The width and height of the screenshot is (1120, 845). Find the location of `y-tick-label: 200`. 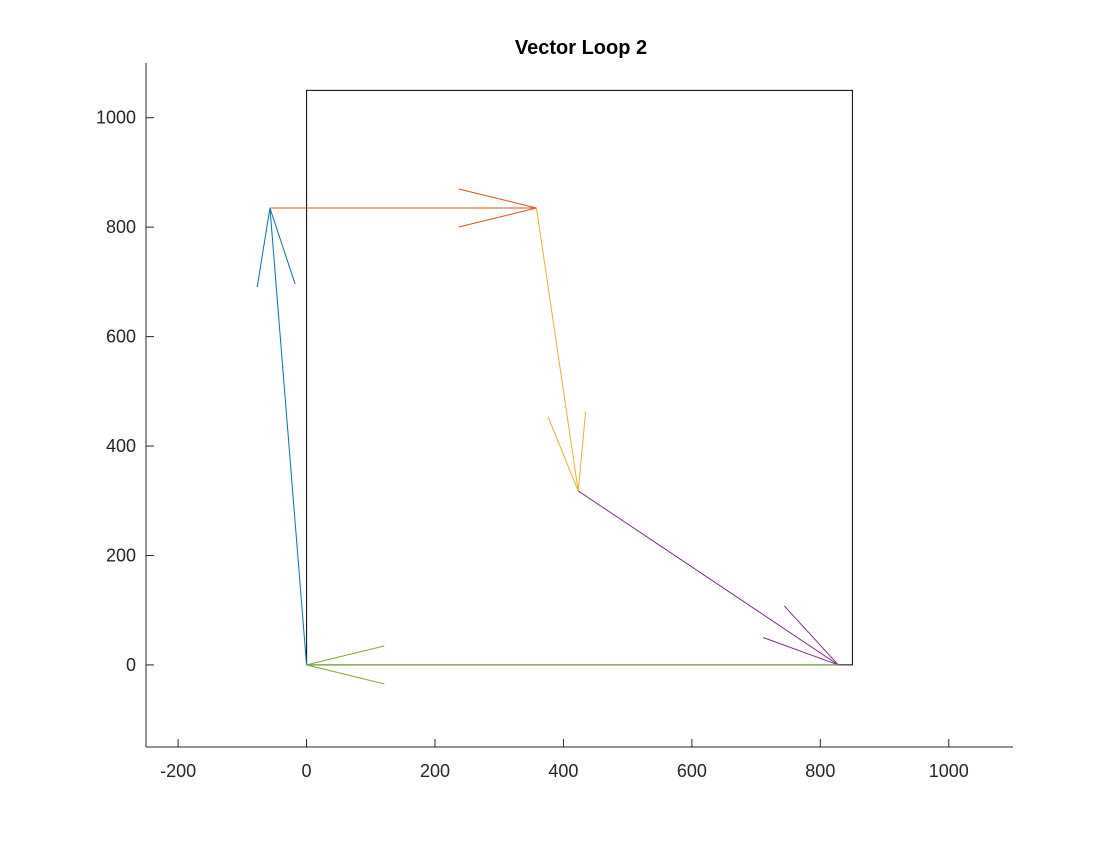

y-tick-label: 200 is located at coordinates (121, 555).